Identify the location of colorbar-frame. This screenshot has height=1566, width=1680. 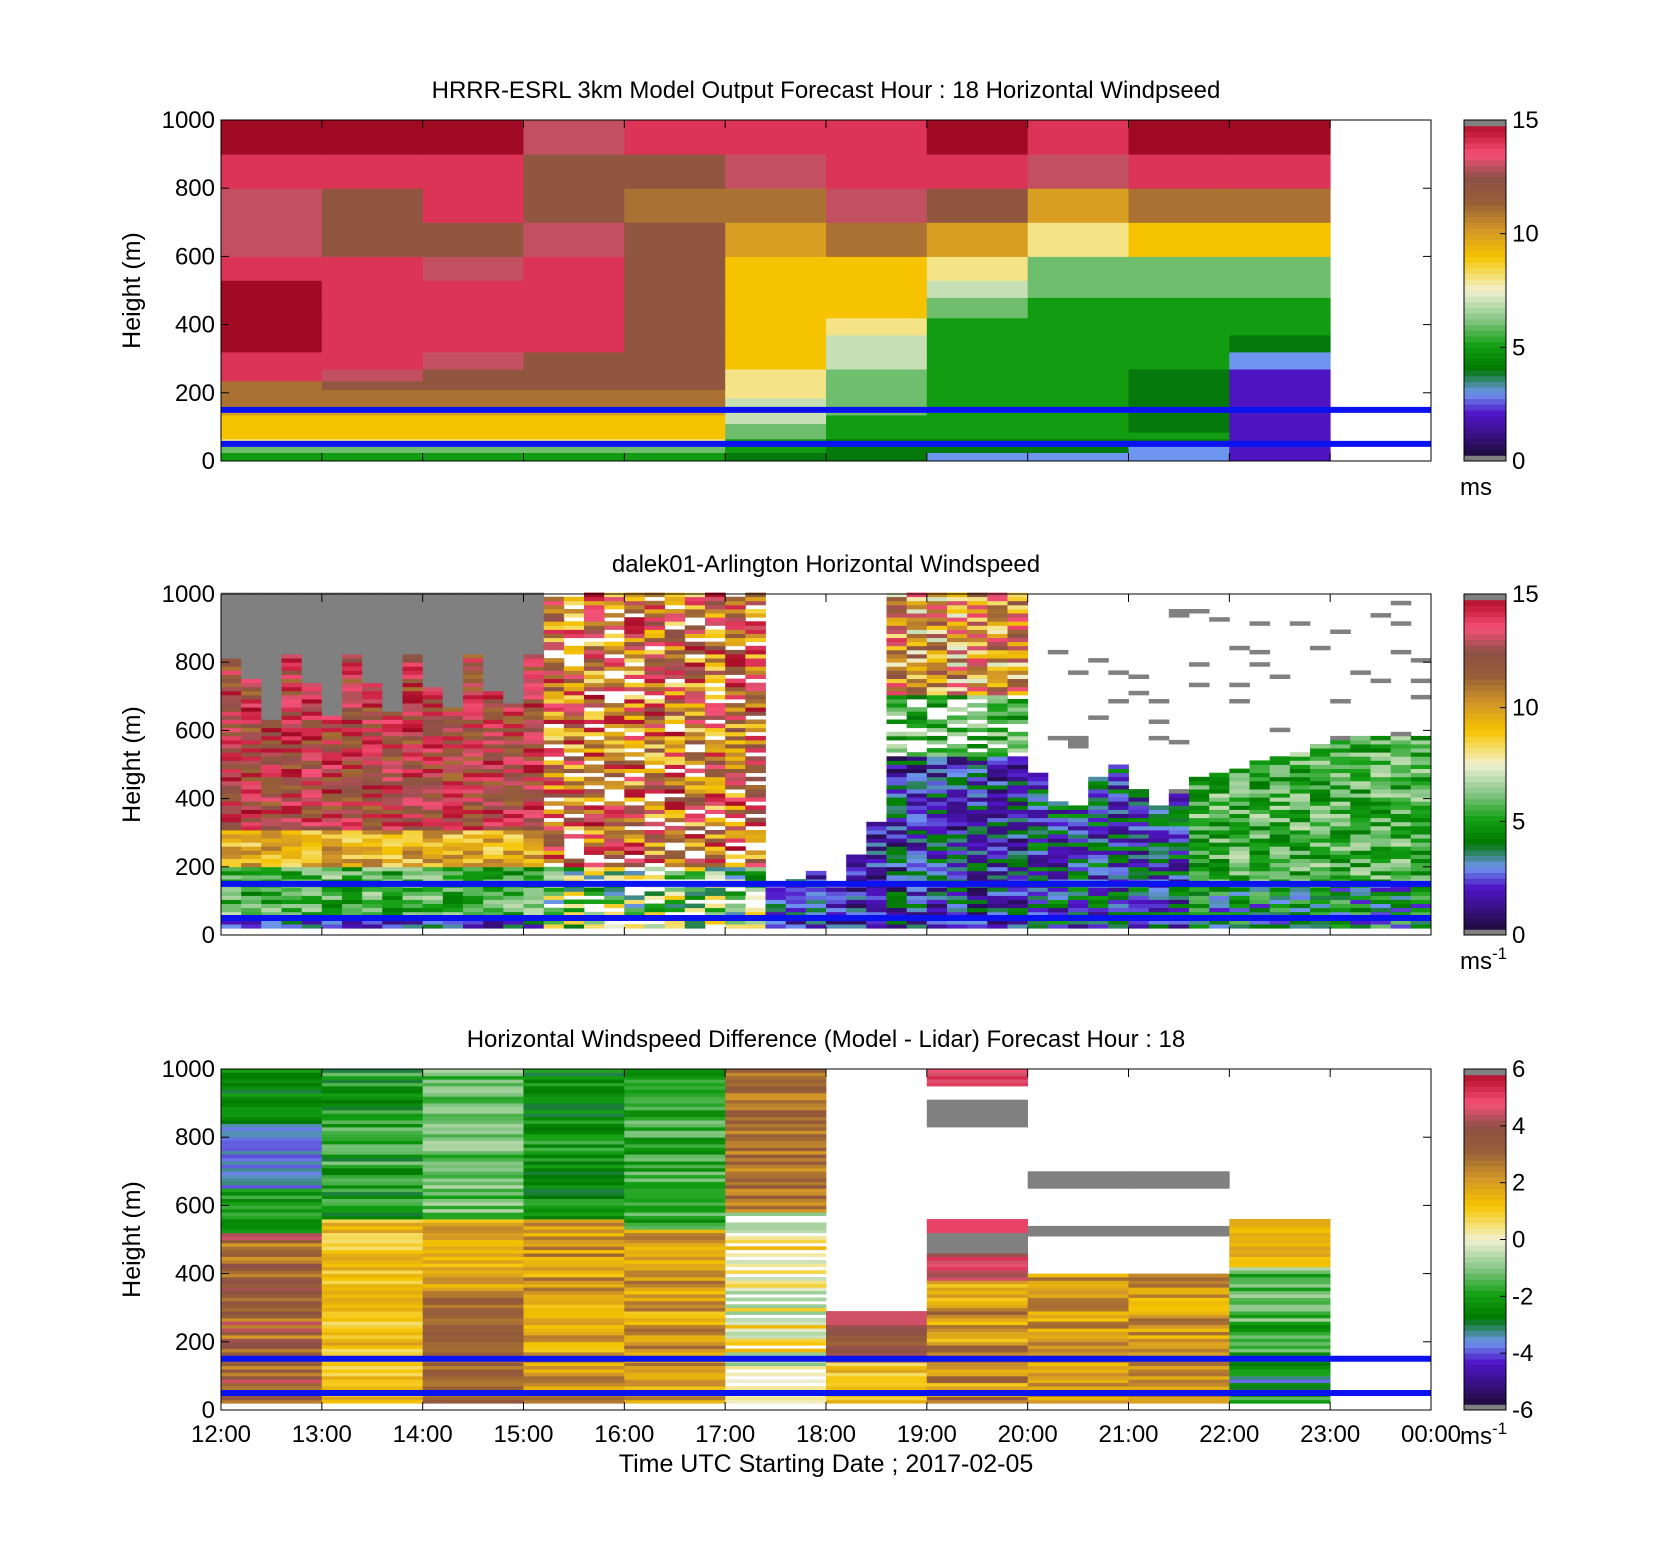
(1485, 764).